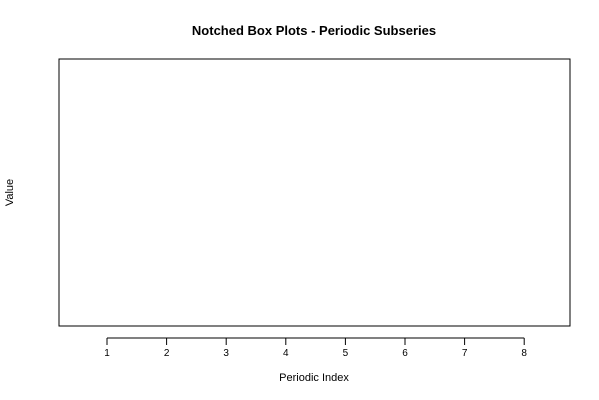 Image resolution: width=599 pixels, height=400 pixels. What do you see at coordinates (314, 30) in the screenshot?
I see `chart-title: Notched Box Plots - Periodic Subseries` at bounding box center [314, 30].